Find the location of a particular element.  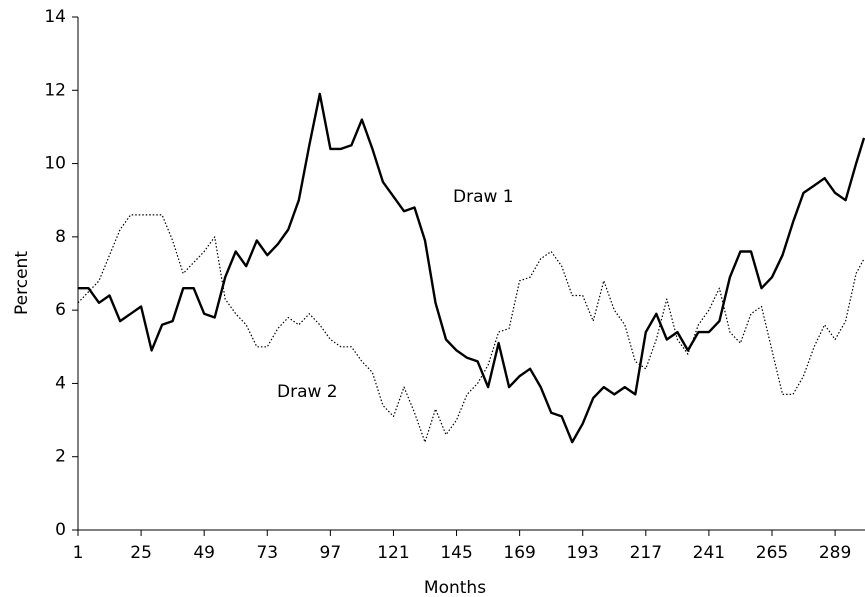

y-tick-label: 2 is located at coordinates (60, 457).